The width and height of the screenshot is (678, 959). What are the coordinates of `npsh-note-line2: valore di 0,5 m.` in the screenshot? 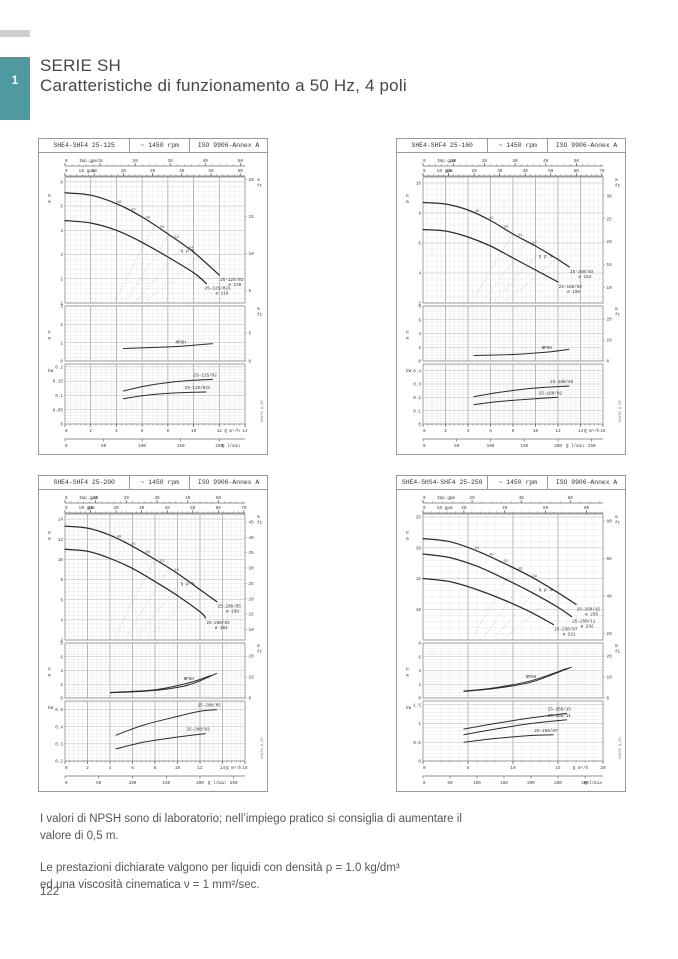 It's located at (79, 835).